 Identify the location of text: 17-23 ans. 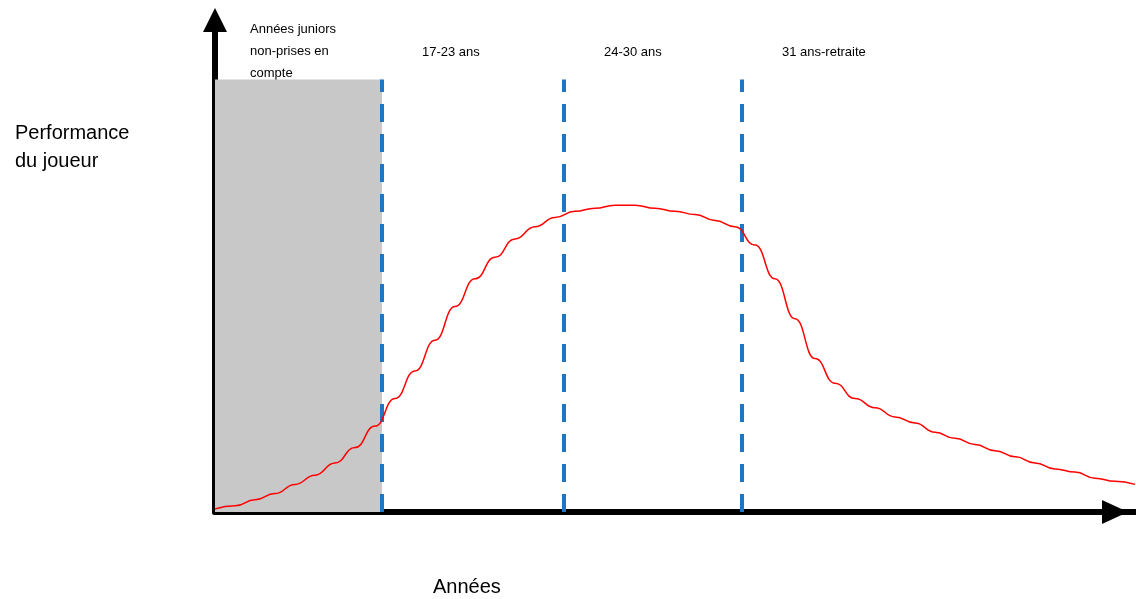
(451, 51).